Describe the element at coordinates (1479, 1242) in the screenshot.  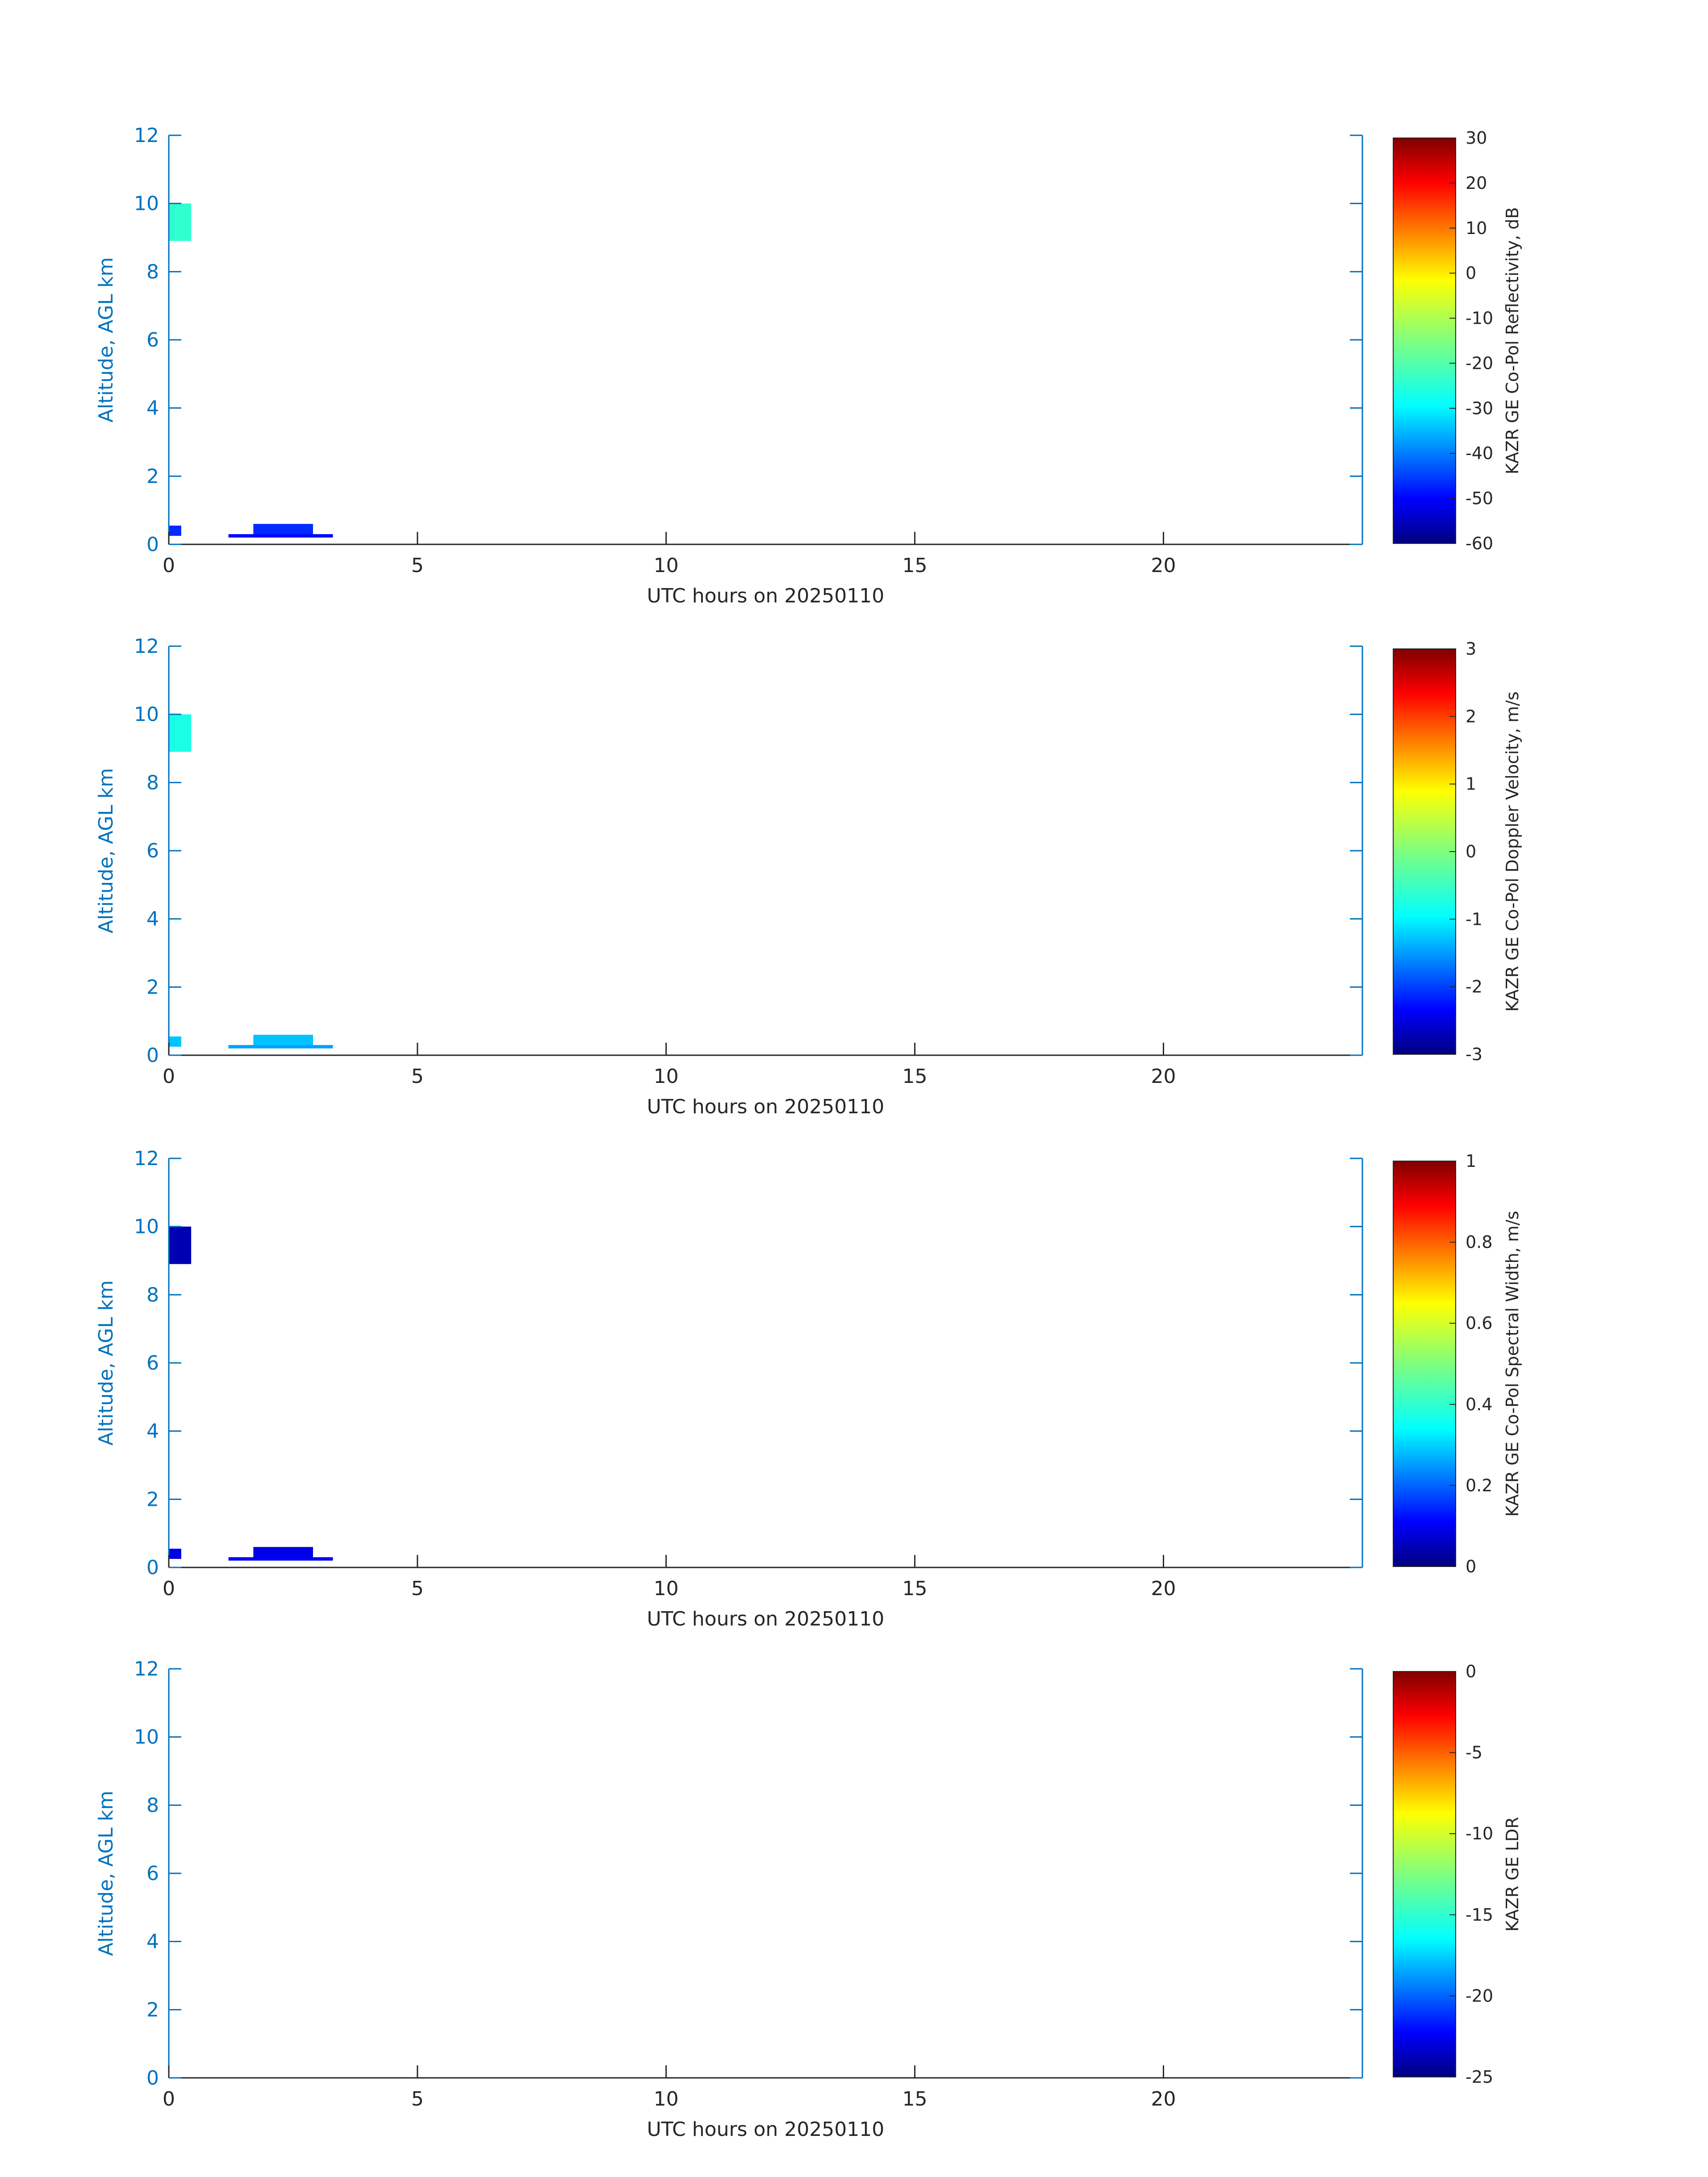
I see `colorbar-tick-label: 0.8` at that location.